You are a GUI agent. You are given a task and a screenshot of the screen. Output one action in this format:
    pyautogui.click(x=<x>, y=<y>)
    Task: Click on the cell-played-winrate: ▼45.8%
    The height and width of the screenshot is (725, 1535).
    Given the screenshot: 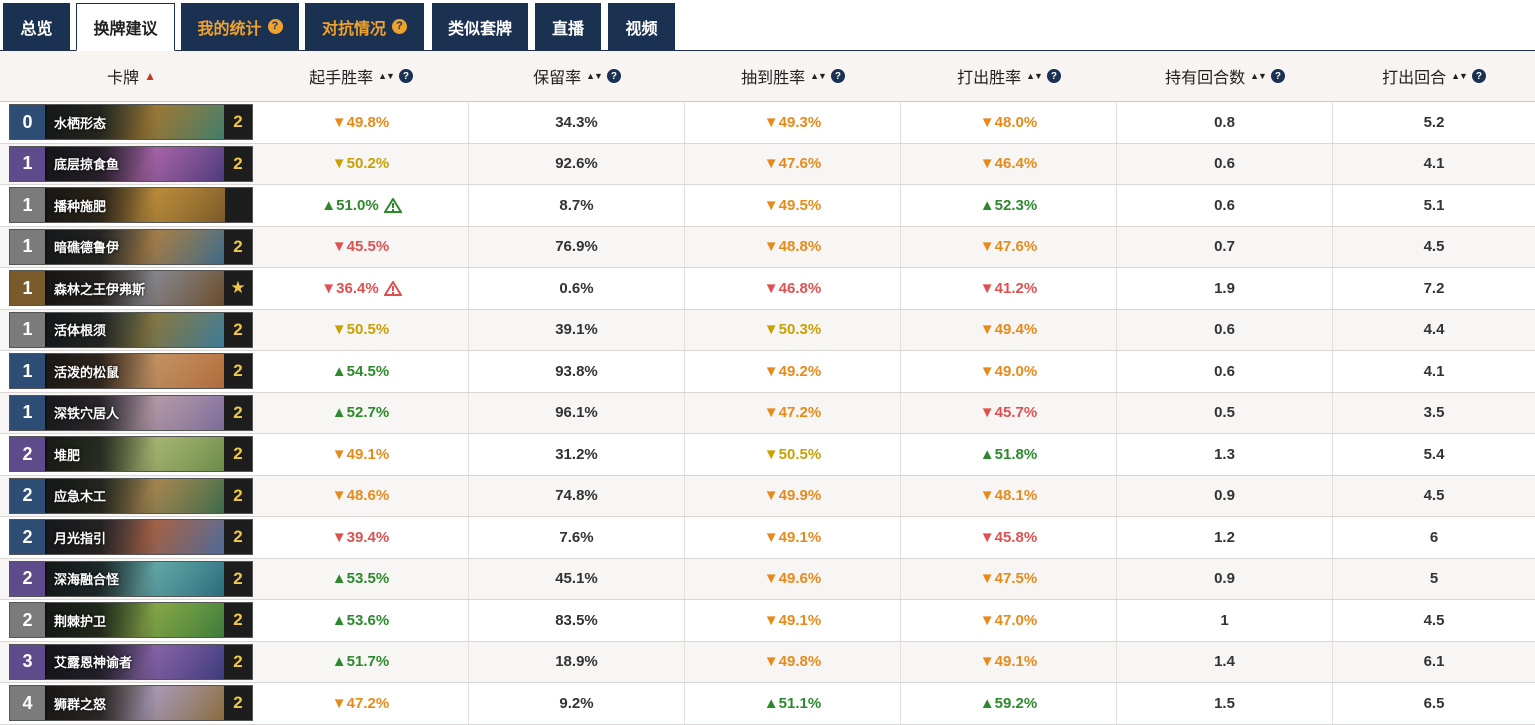 What is the action you would take?
    pyautogui.click(x=1009, y=537)
    